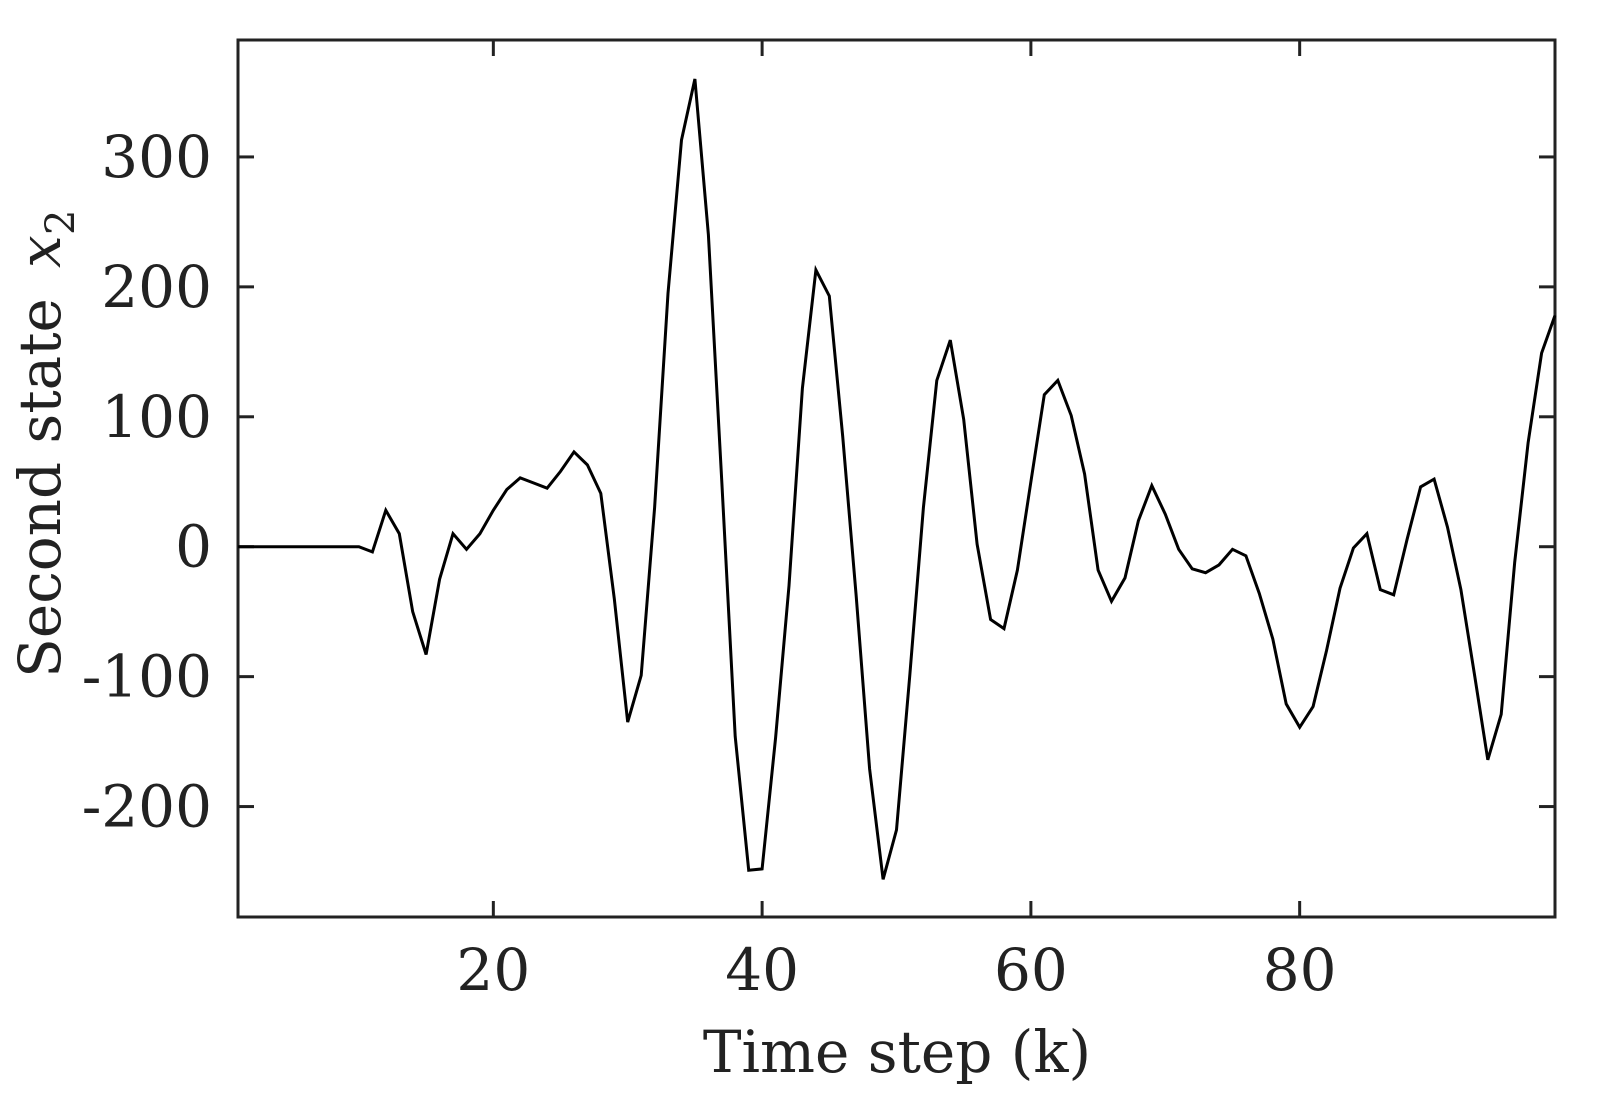 This screenshot has height=1117, width=1600. Describe the element at coordinates (156, 287) in the screenshot. I see `y-tick-label: 200` at that location.